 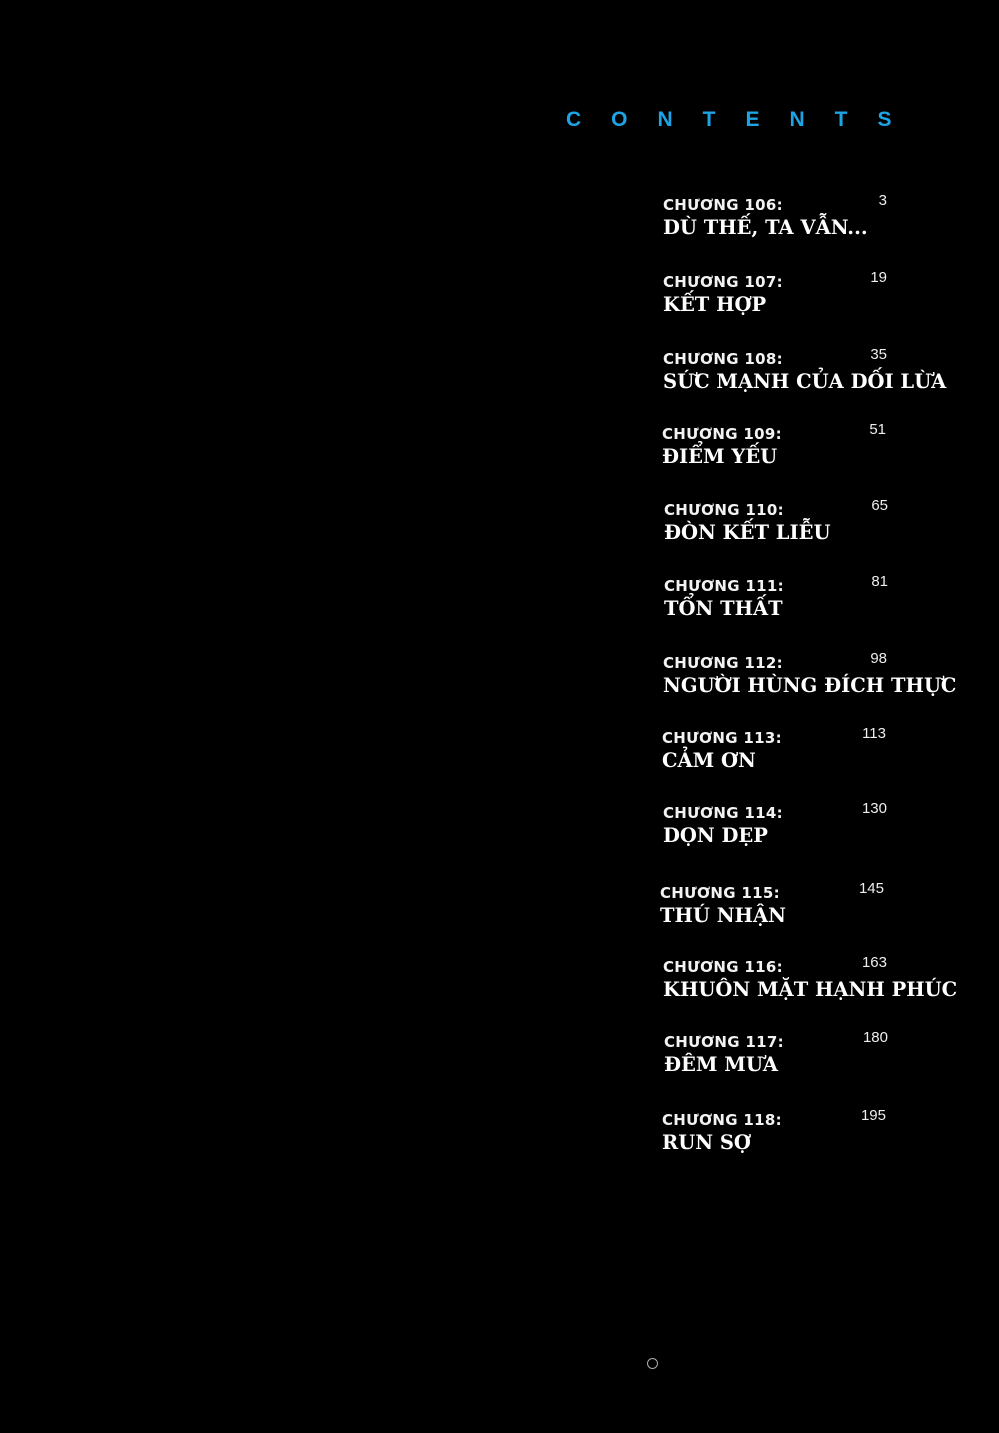 I want to click on chapter-number: CHƯƠNG 106:, so click(x=723, y=205).